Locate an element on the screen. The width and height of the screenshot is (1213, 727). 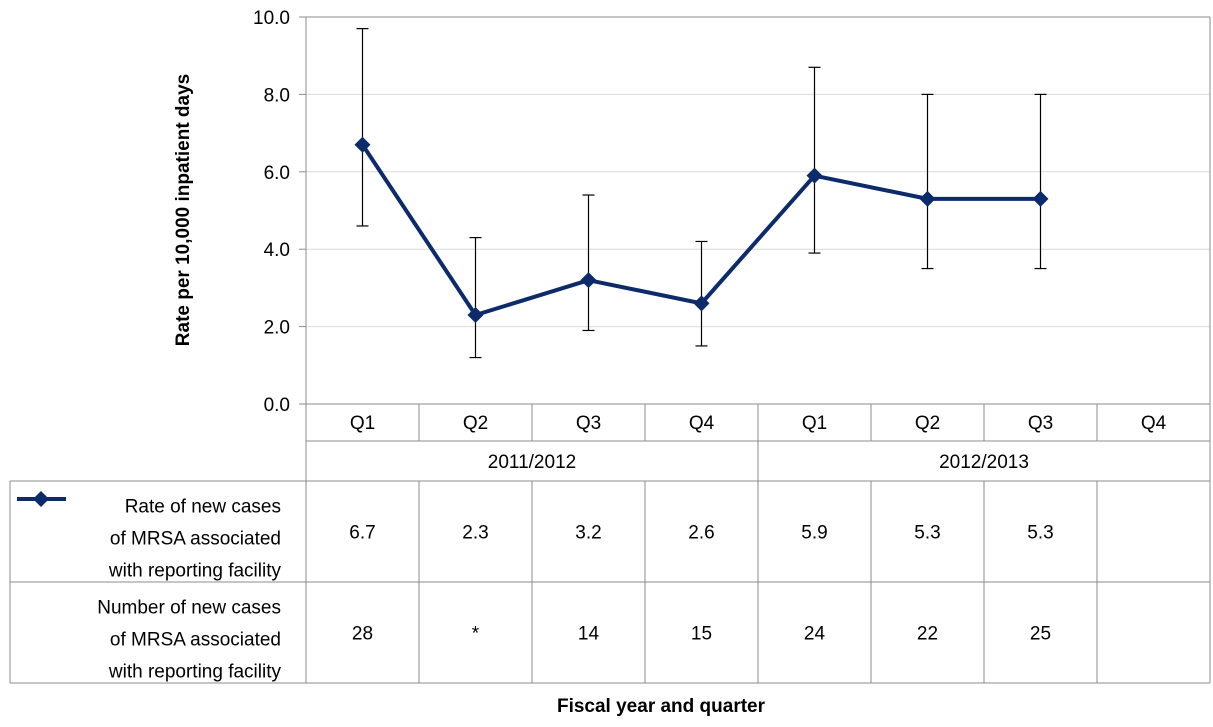
y-axis-title: Rate per 10,000 inpatient days is located at coordinates (183, 210).